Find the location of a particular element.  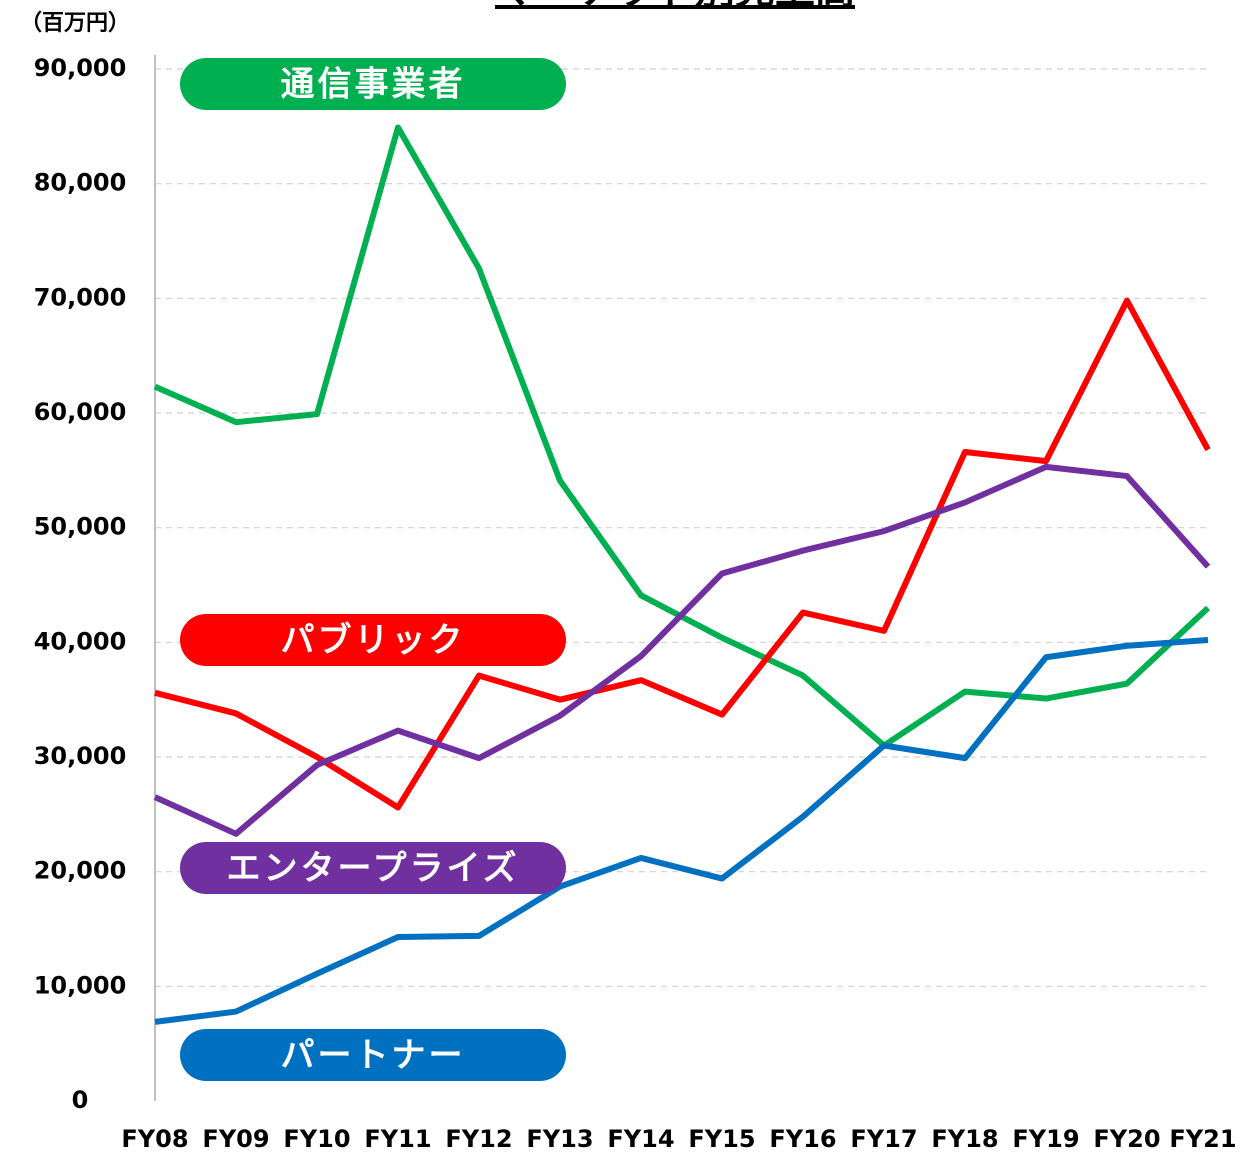

x-tick-label: FY19 is located at coordinates (1045, 1139).